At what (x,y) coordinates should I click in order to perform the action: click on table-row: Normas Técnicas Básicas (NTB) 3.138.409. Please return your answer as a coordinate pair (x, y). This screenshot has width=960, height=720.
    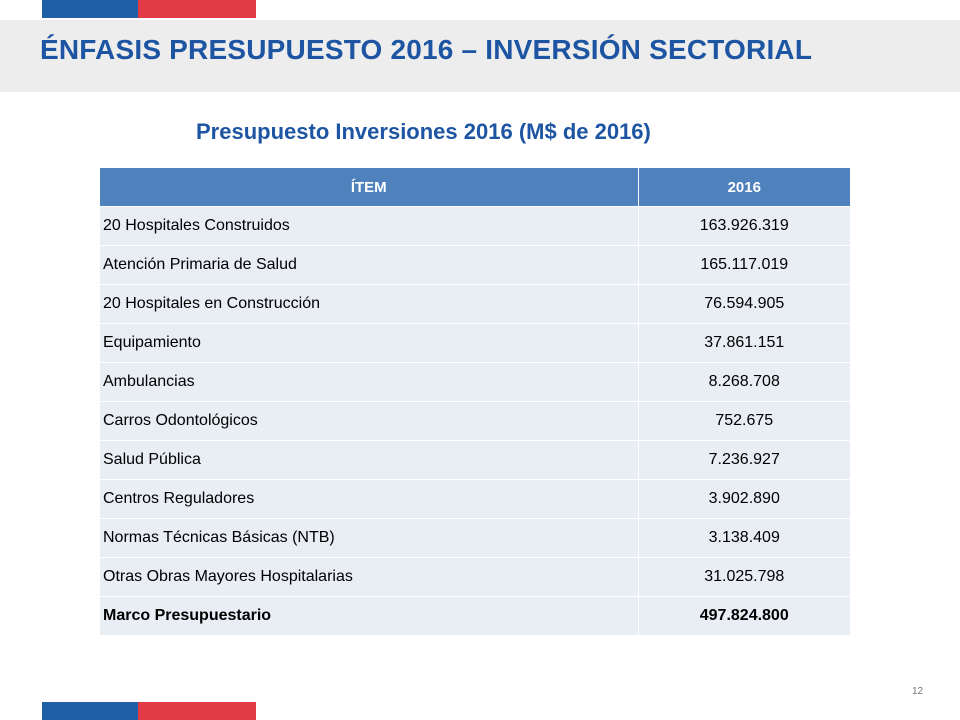
    Looking at the image, I should click on (475, 538).